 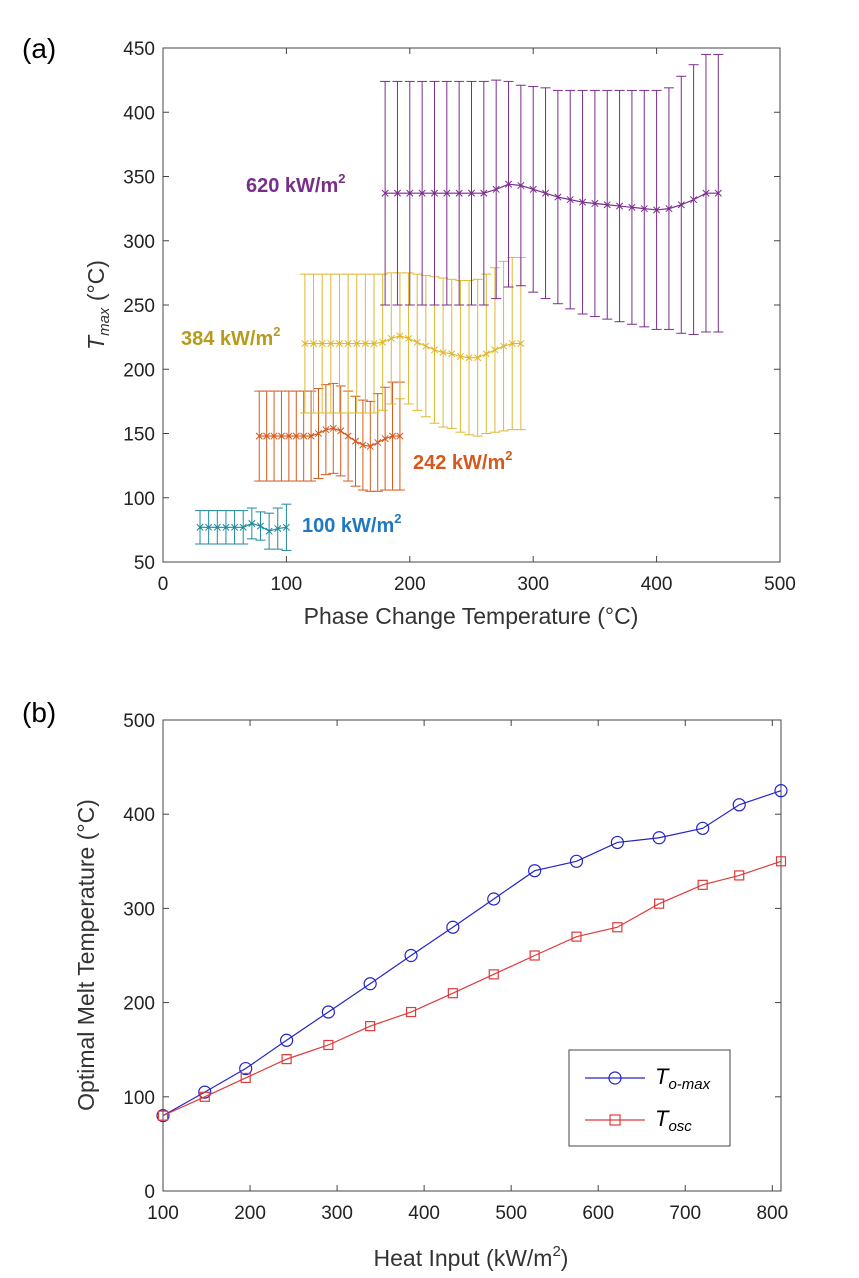 I want to click on panel-a-y-tick-label: 250, so click(x=139, y=306).